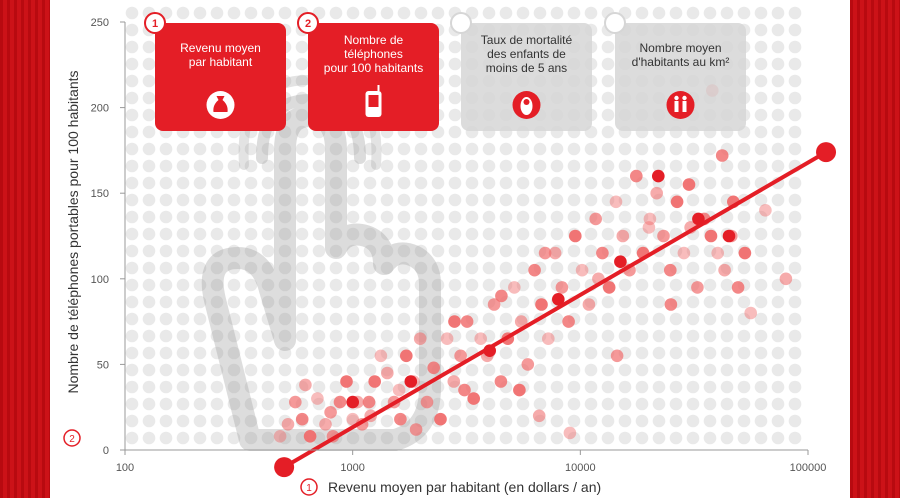 This screenshot has height=498, width=900. Describe the element at coordinates (826, 152) in the screenshot. I see `trend-end-handle` at that location.